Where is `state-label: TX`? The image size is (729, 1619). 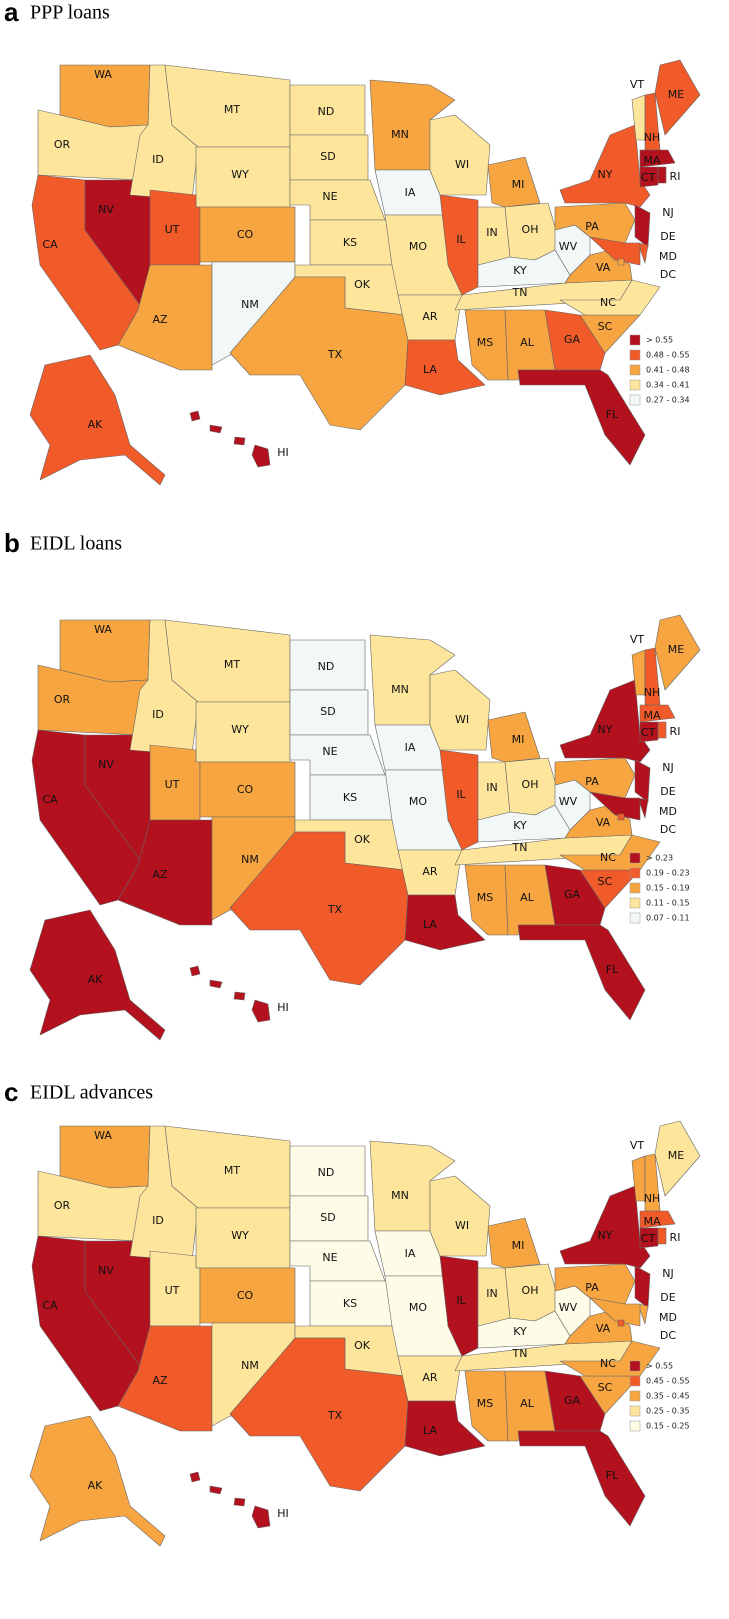
state-label: TX is located at coordinates (335, 354).